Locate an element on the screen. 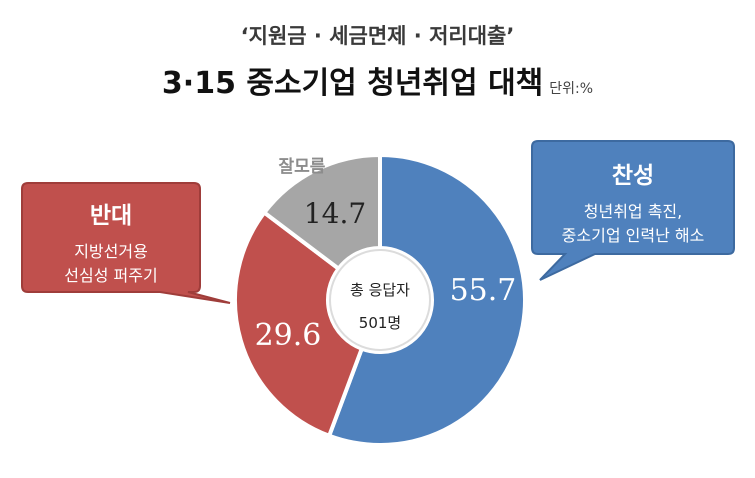 The height and width of the screenshot is (478, 755). center-hole is located at coordinates (380, 300).